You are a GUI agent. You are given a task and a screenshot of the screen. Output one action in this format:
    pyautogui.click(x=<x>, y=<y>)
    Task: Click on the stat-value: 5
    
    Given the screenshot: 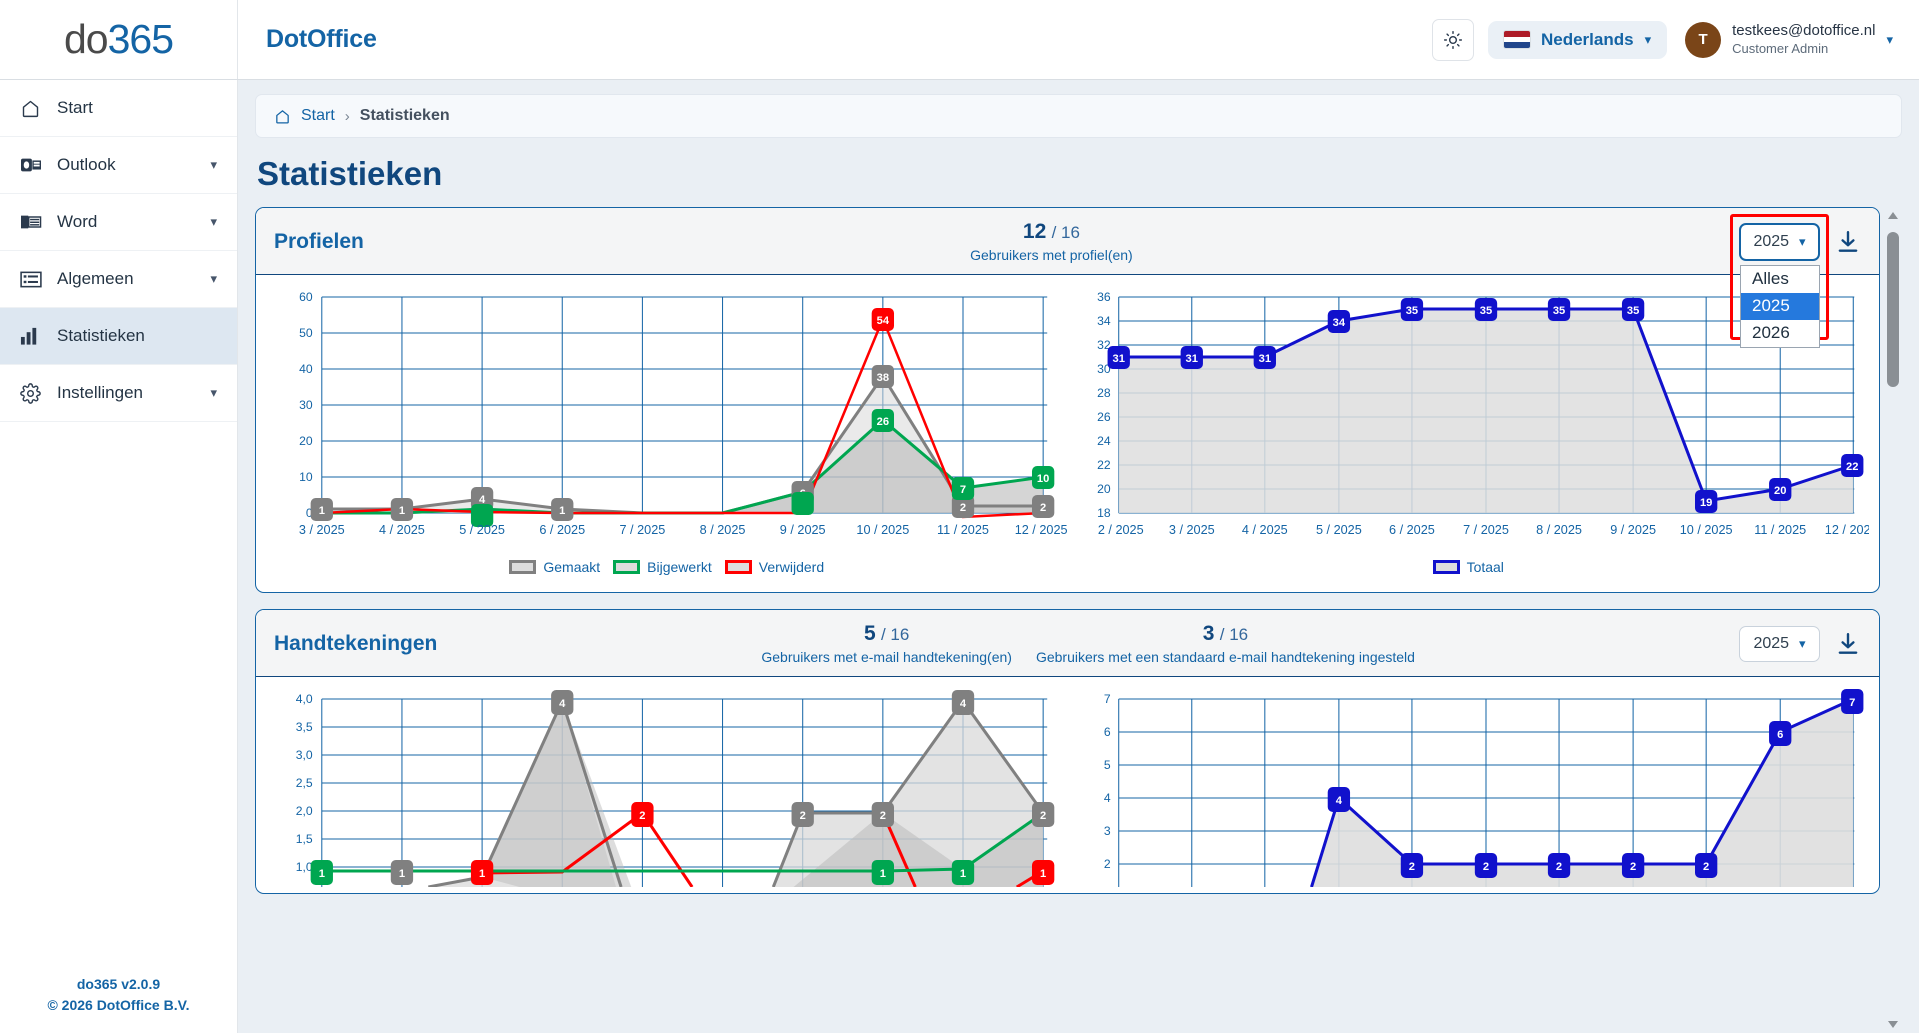 What is the action you would take?
    pyautogui.click(x=870, y=633)
    